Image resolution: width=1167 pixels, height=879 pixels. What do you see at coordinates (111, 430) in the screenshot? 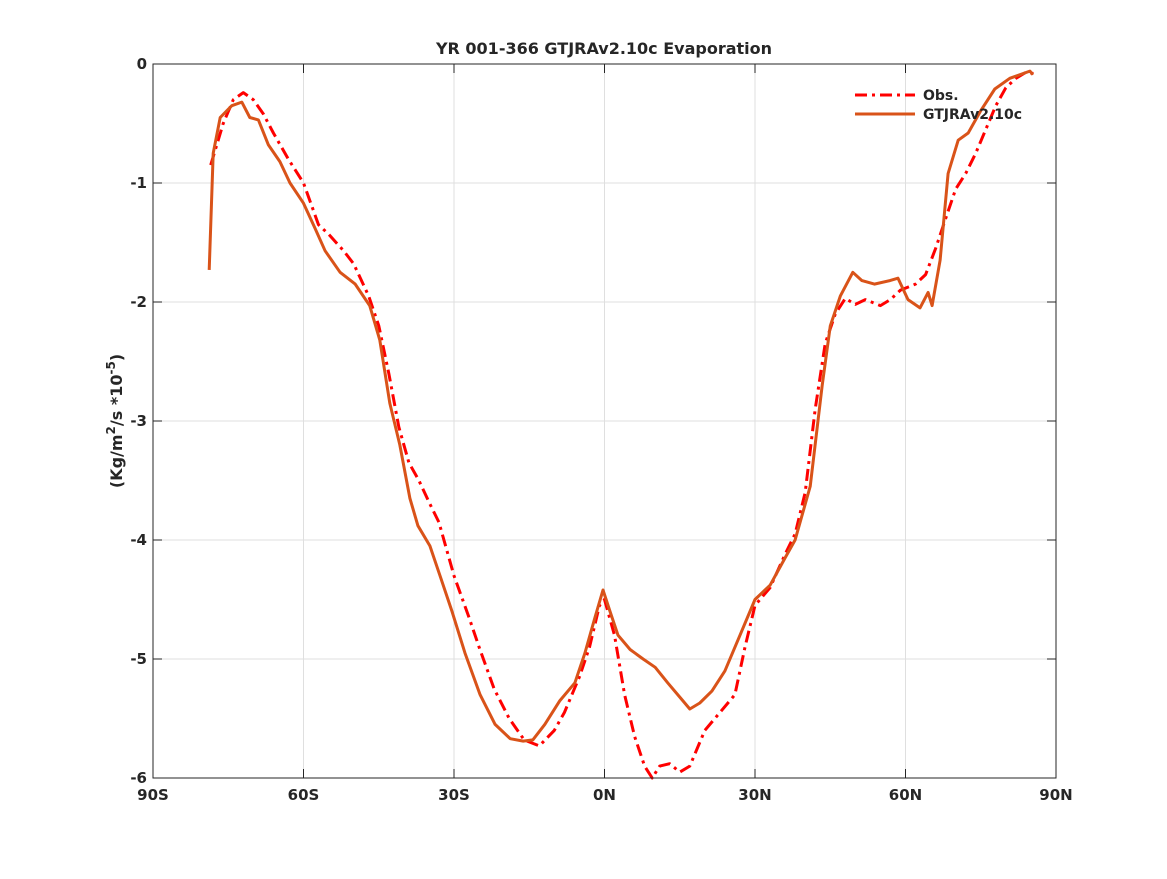
I see `y-label-superscript: 2` at bounding box center [111, 430].